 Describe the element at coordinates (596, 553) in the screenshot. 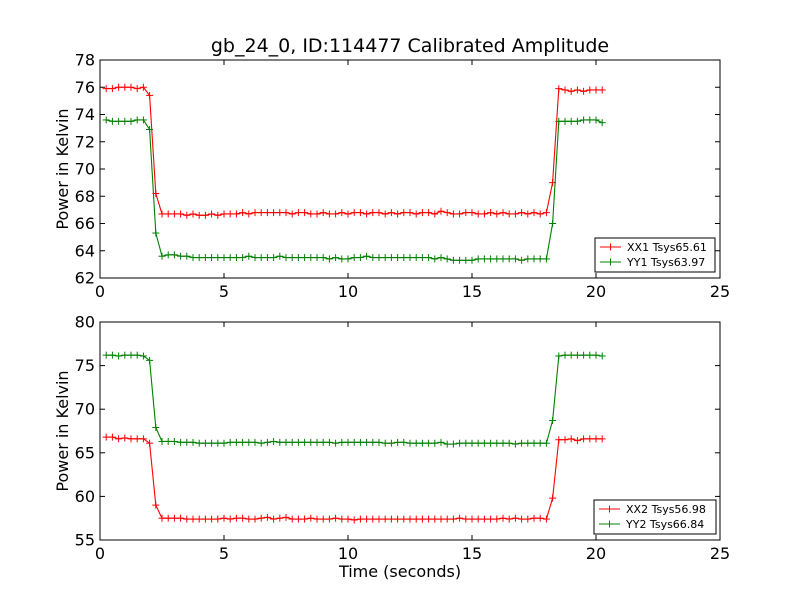

I see `x-tick-label: 20` at that location.